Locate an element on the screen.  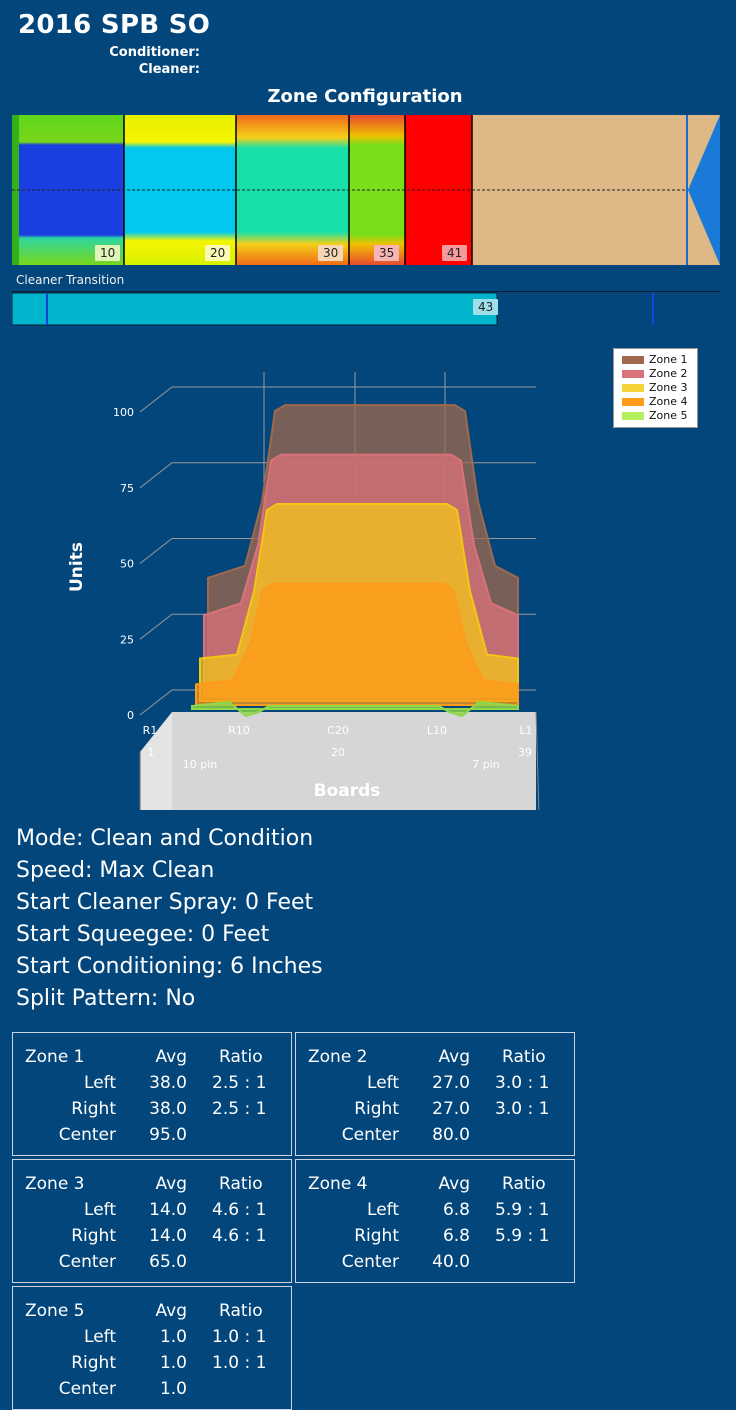
legend-item-zone-2: Zone 2 is located at coordinates (655, 373).